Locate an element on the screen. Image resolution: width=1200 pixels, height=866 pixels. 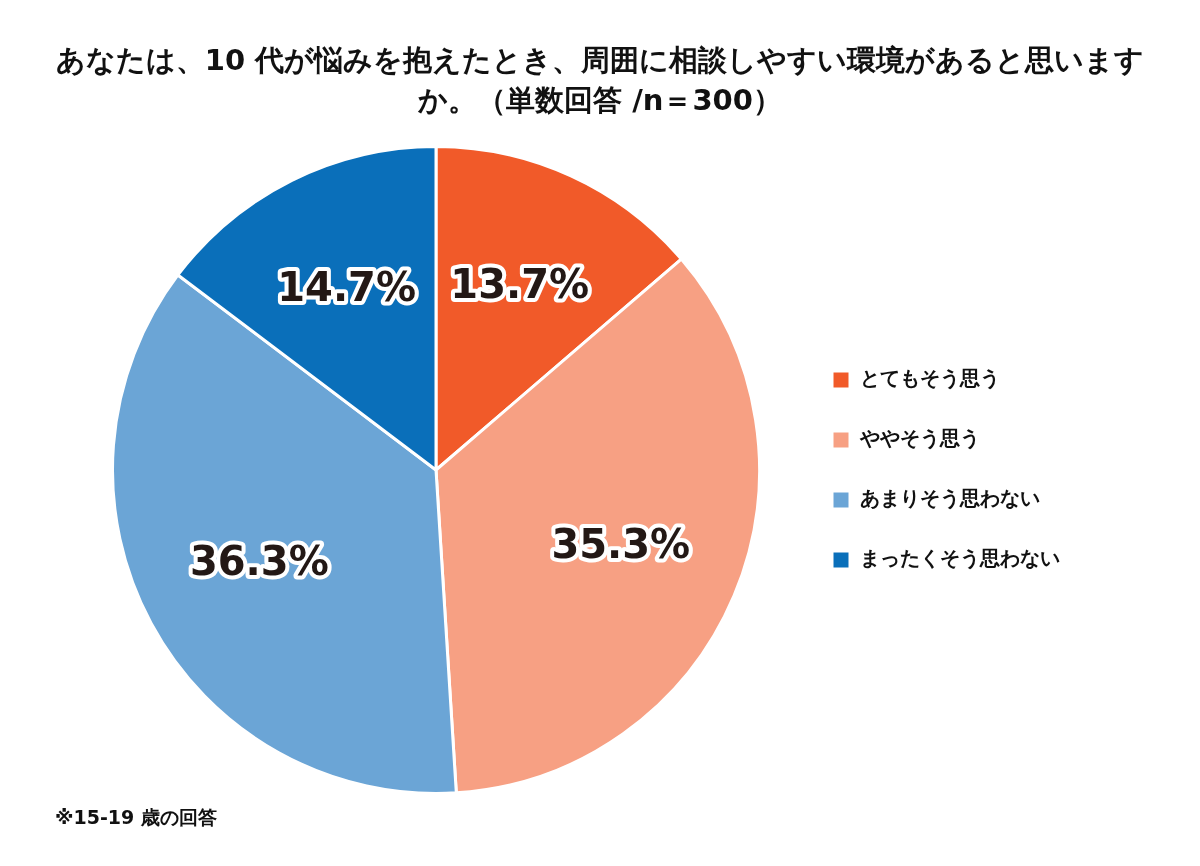
data-label: 36.3% is located at coordinates (259, 561).